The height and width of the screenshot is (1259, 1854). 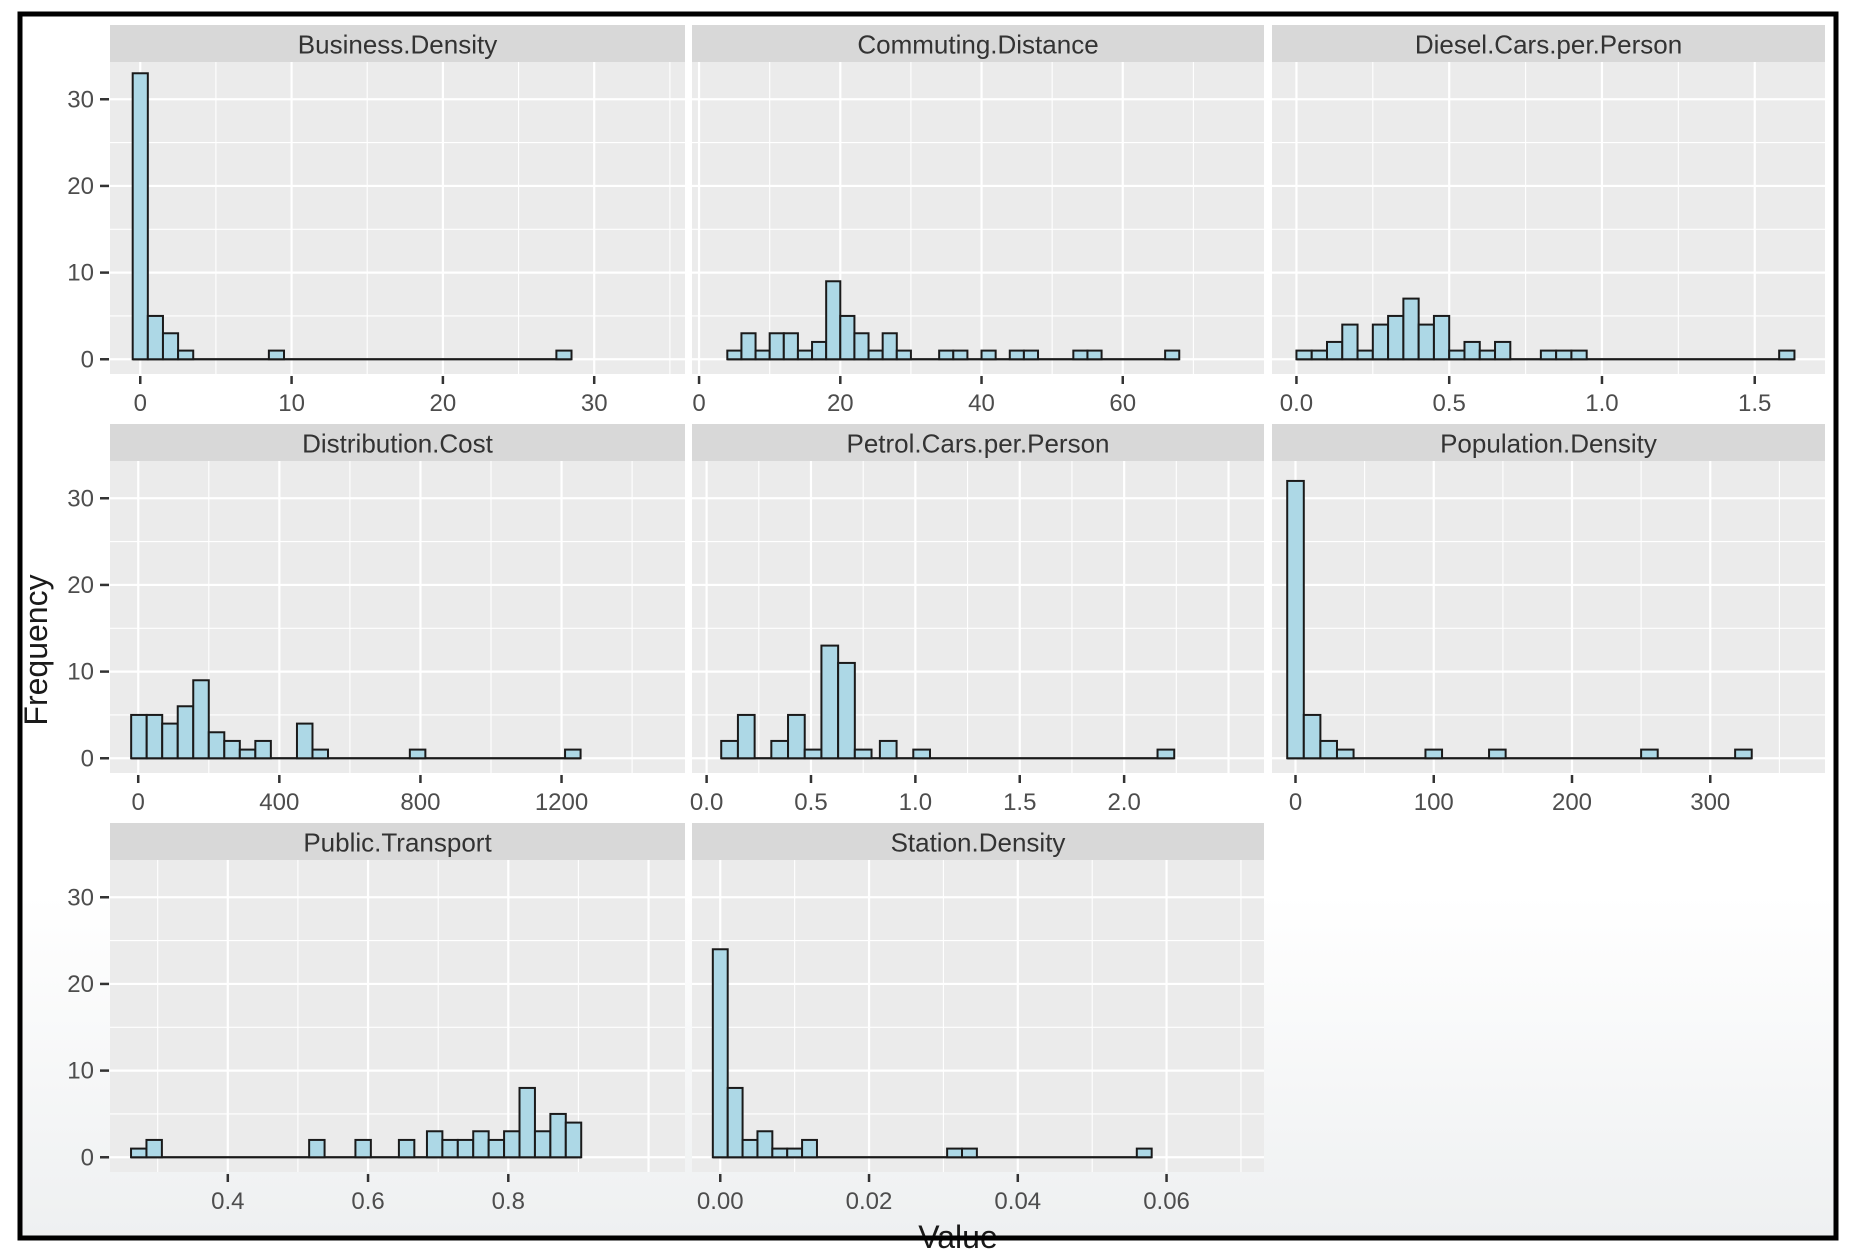 What do you see at coordinates (1434, 802) in the screenshot?
I see `x-tick-label: 100` at bounding box center [1434, 802].